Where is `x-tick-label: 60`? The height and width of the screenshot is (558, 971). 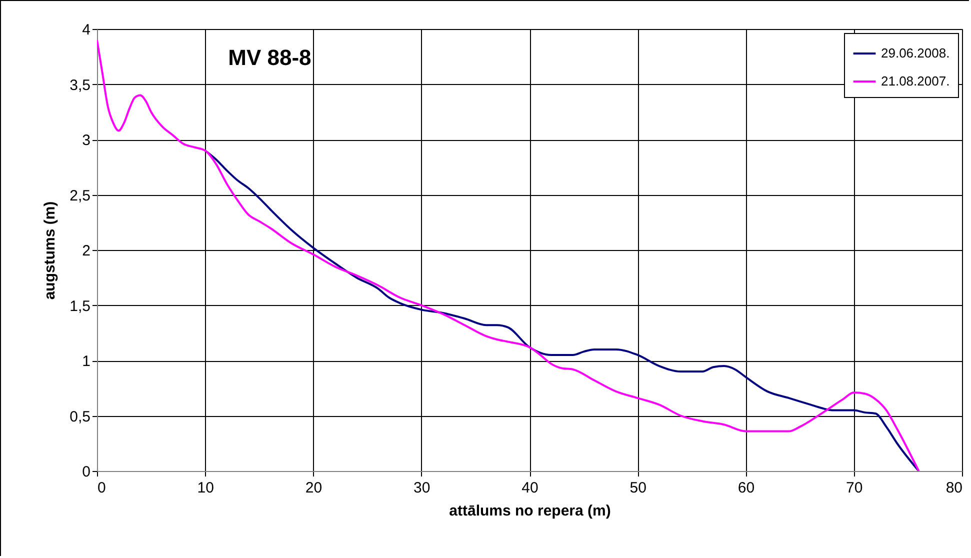
x-tick-label: 60 is located at coordinates (746, 488).